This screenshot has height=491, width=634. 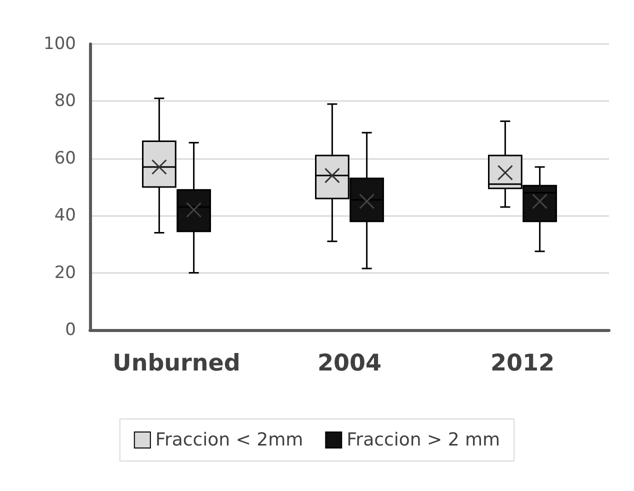 I want to click on x-tick-label: 2012, so click(x=522, y=363).